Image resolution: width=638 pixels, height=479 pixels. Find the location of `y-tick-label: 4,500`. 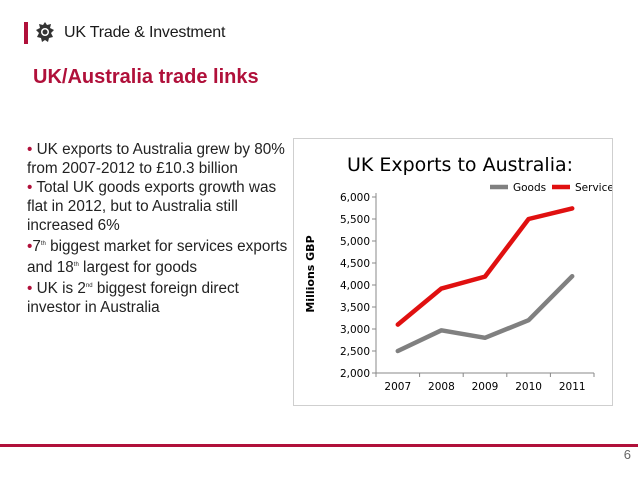

y-tick-label: 4,500 is located at coordinates (355, 264).